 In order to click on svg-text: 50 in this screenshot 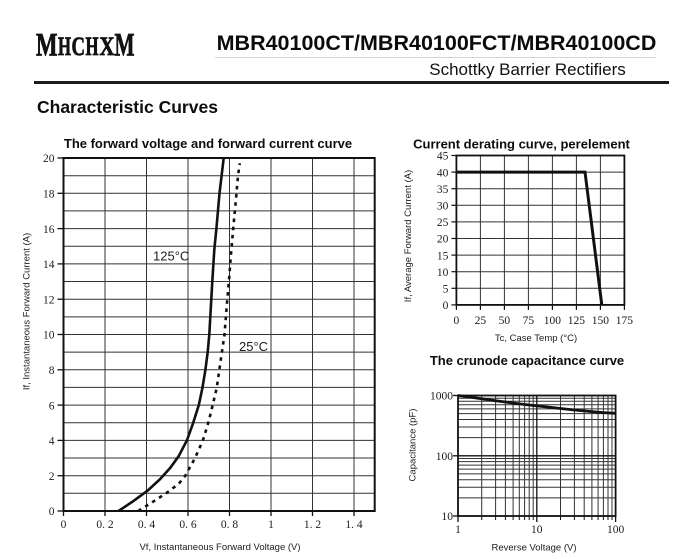, I will do `click(505, 321)`.